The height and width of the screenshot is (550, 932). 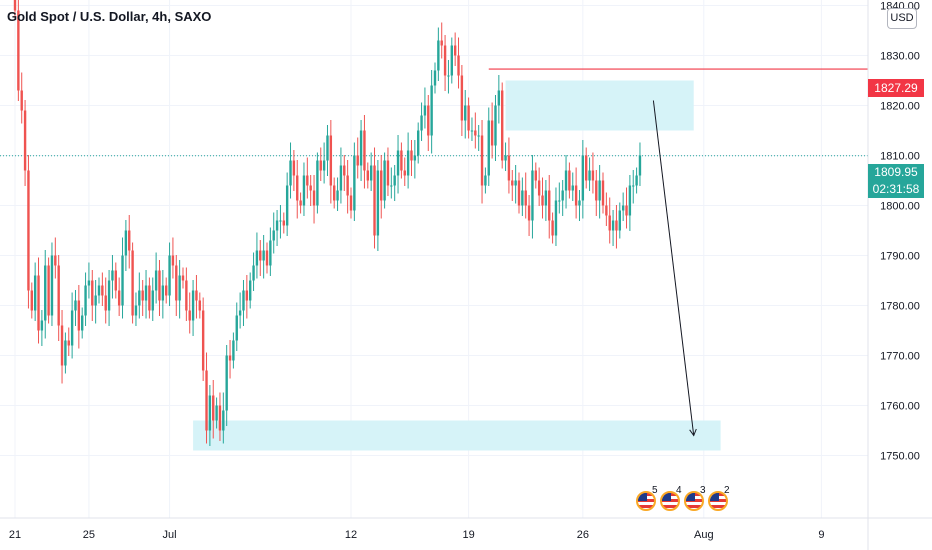 I want to click on y-tick-label: 1800.00, so click(x=900, y=207).